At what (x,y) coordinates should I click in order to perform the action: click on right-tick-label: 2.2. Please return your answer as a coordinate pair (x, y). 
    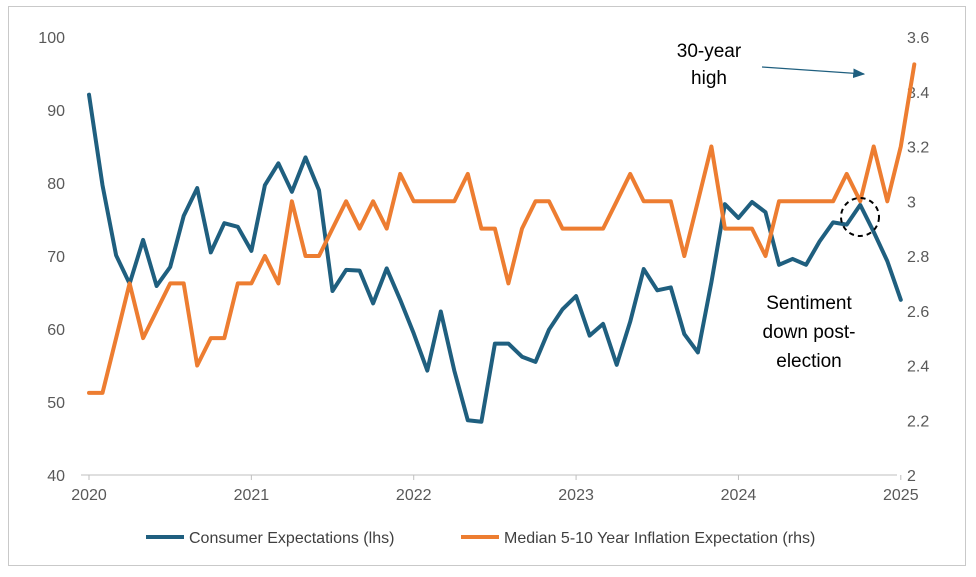
    Looking at the image, I should click on (918, 421).